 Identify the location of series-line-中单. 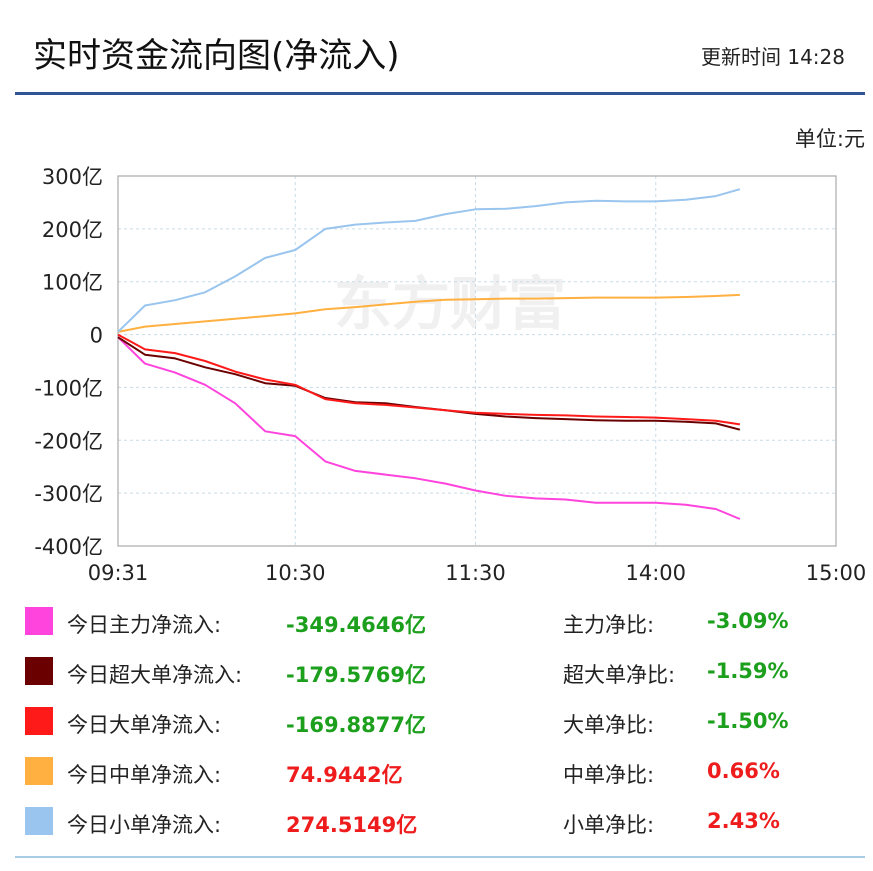
(428, 313).